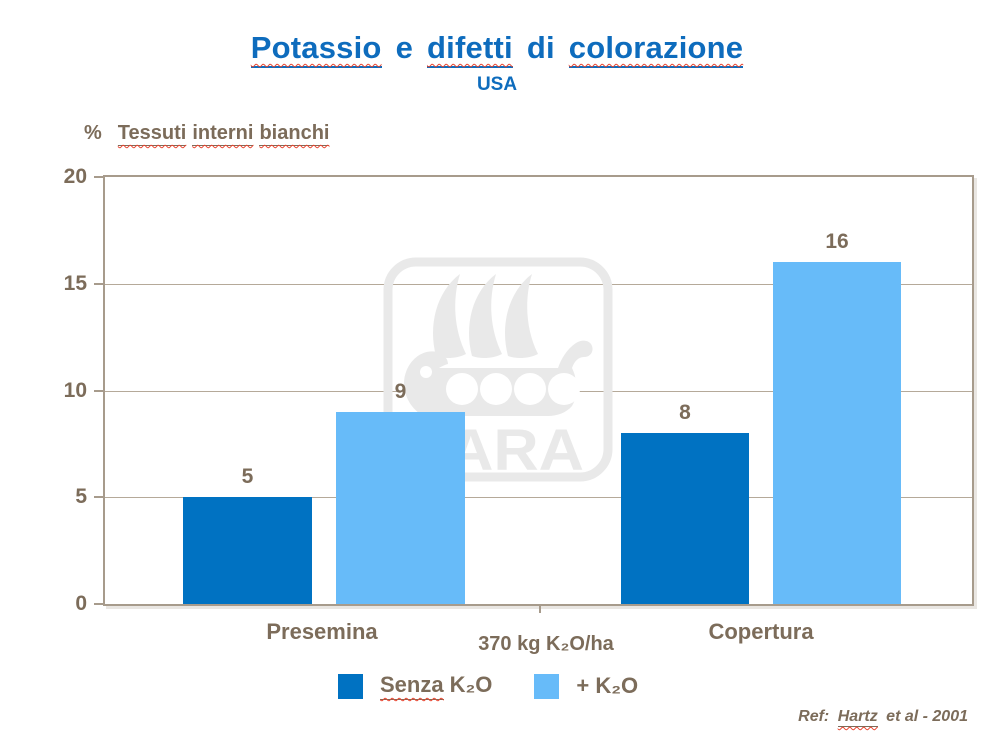  What do you see at coordinates (656, 49) in the screenshot?
I see `title-word-colorazione: colorazione` at bounding box center [656, 49].